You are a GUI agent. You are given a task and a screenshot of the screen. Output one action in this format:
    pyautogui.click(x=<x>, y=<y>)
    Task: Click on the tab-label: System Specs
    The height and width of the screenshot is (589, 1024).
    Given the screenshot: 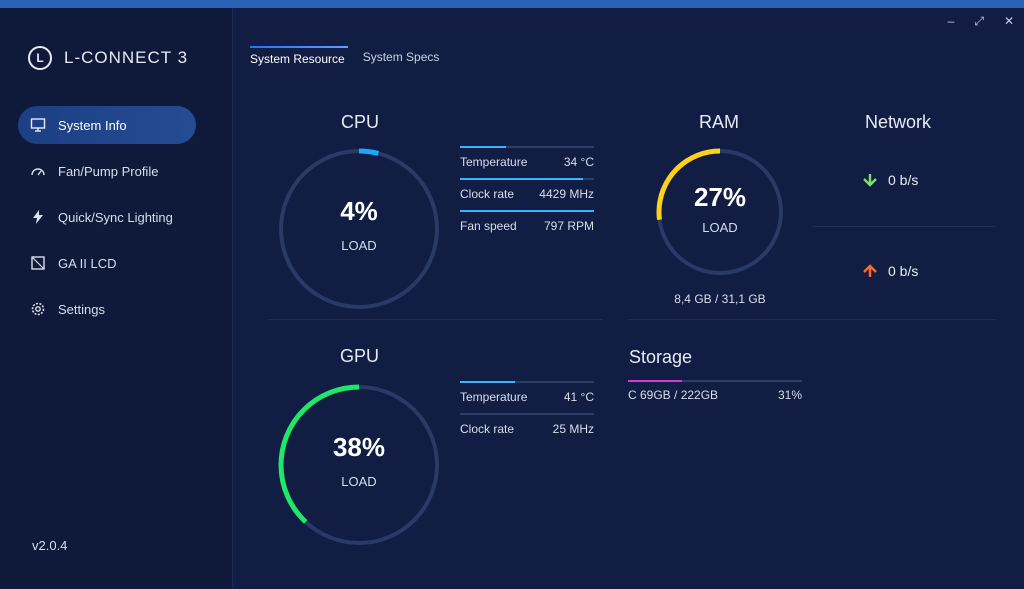 What is the action you would take?
    pyautogui.click(x=401, y=57)
    